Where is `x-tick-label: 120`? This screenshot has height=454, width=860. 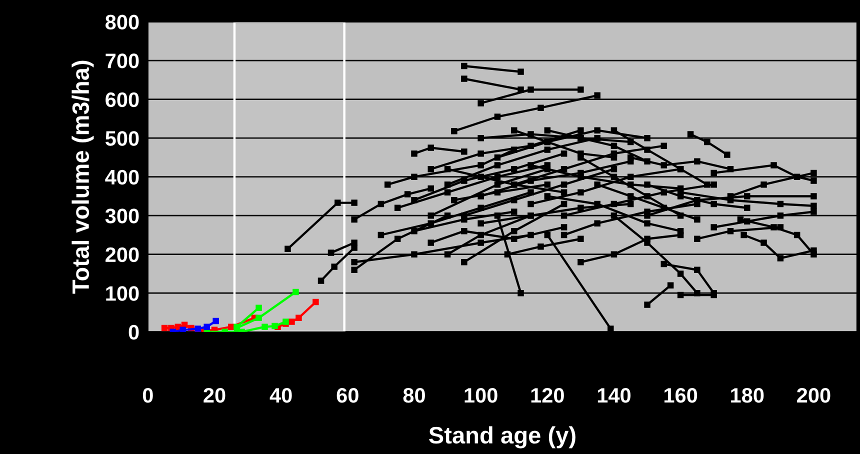
x-tick-label: 120 is located at coordinates (547, 395).